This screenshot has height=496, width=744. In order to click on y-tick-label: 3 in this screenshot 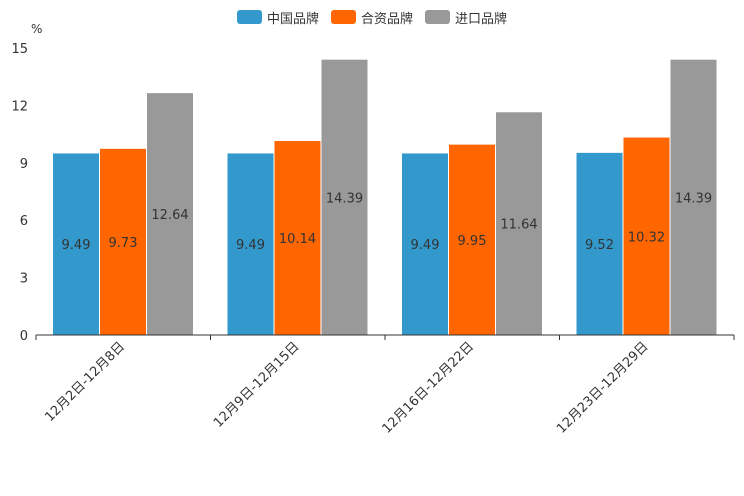, I will do `click(24, 279)`.